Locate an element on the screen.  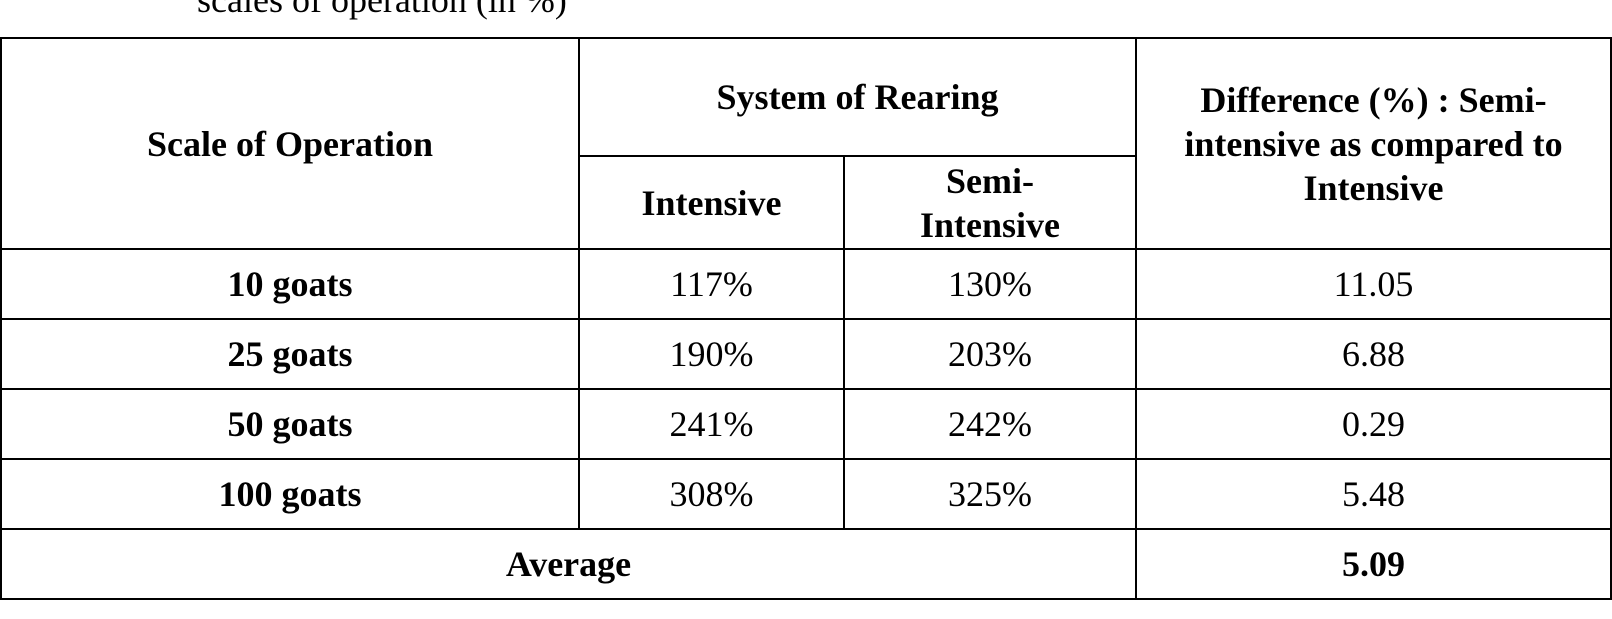
table-row: 50 goats 241% 242% 0.29 is located at coordinates (806, 424).